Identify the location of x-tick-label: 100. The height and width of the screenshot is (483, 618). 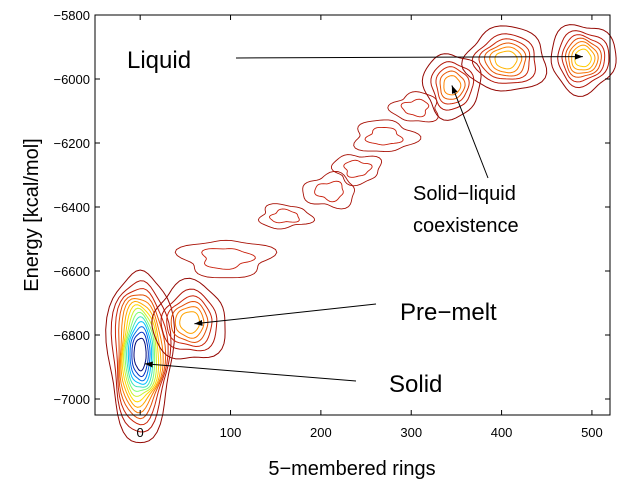
(231, 432).